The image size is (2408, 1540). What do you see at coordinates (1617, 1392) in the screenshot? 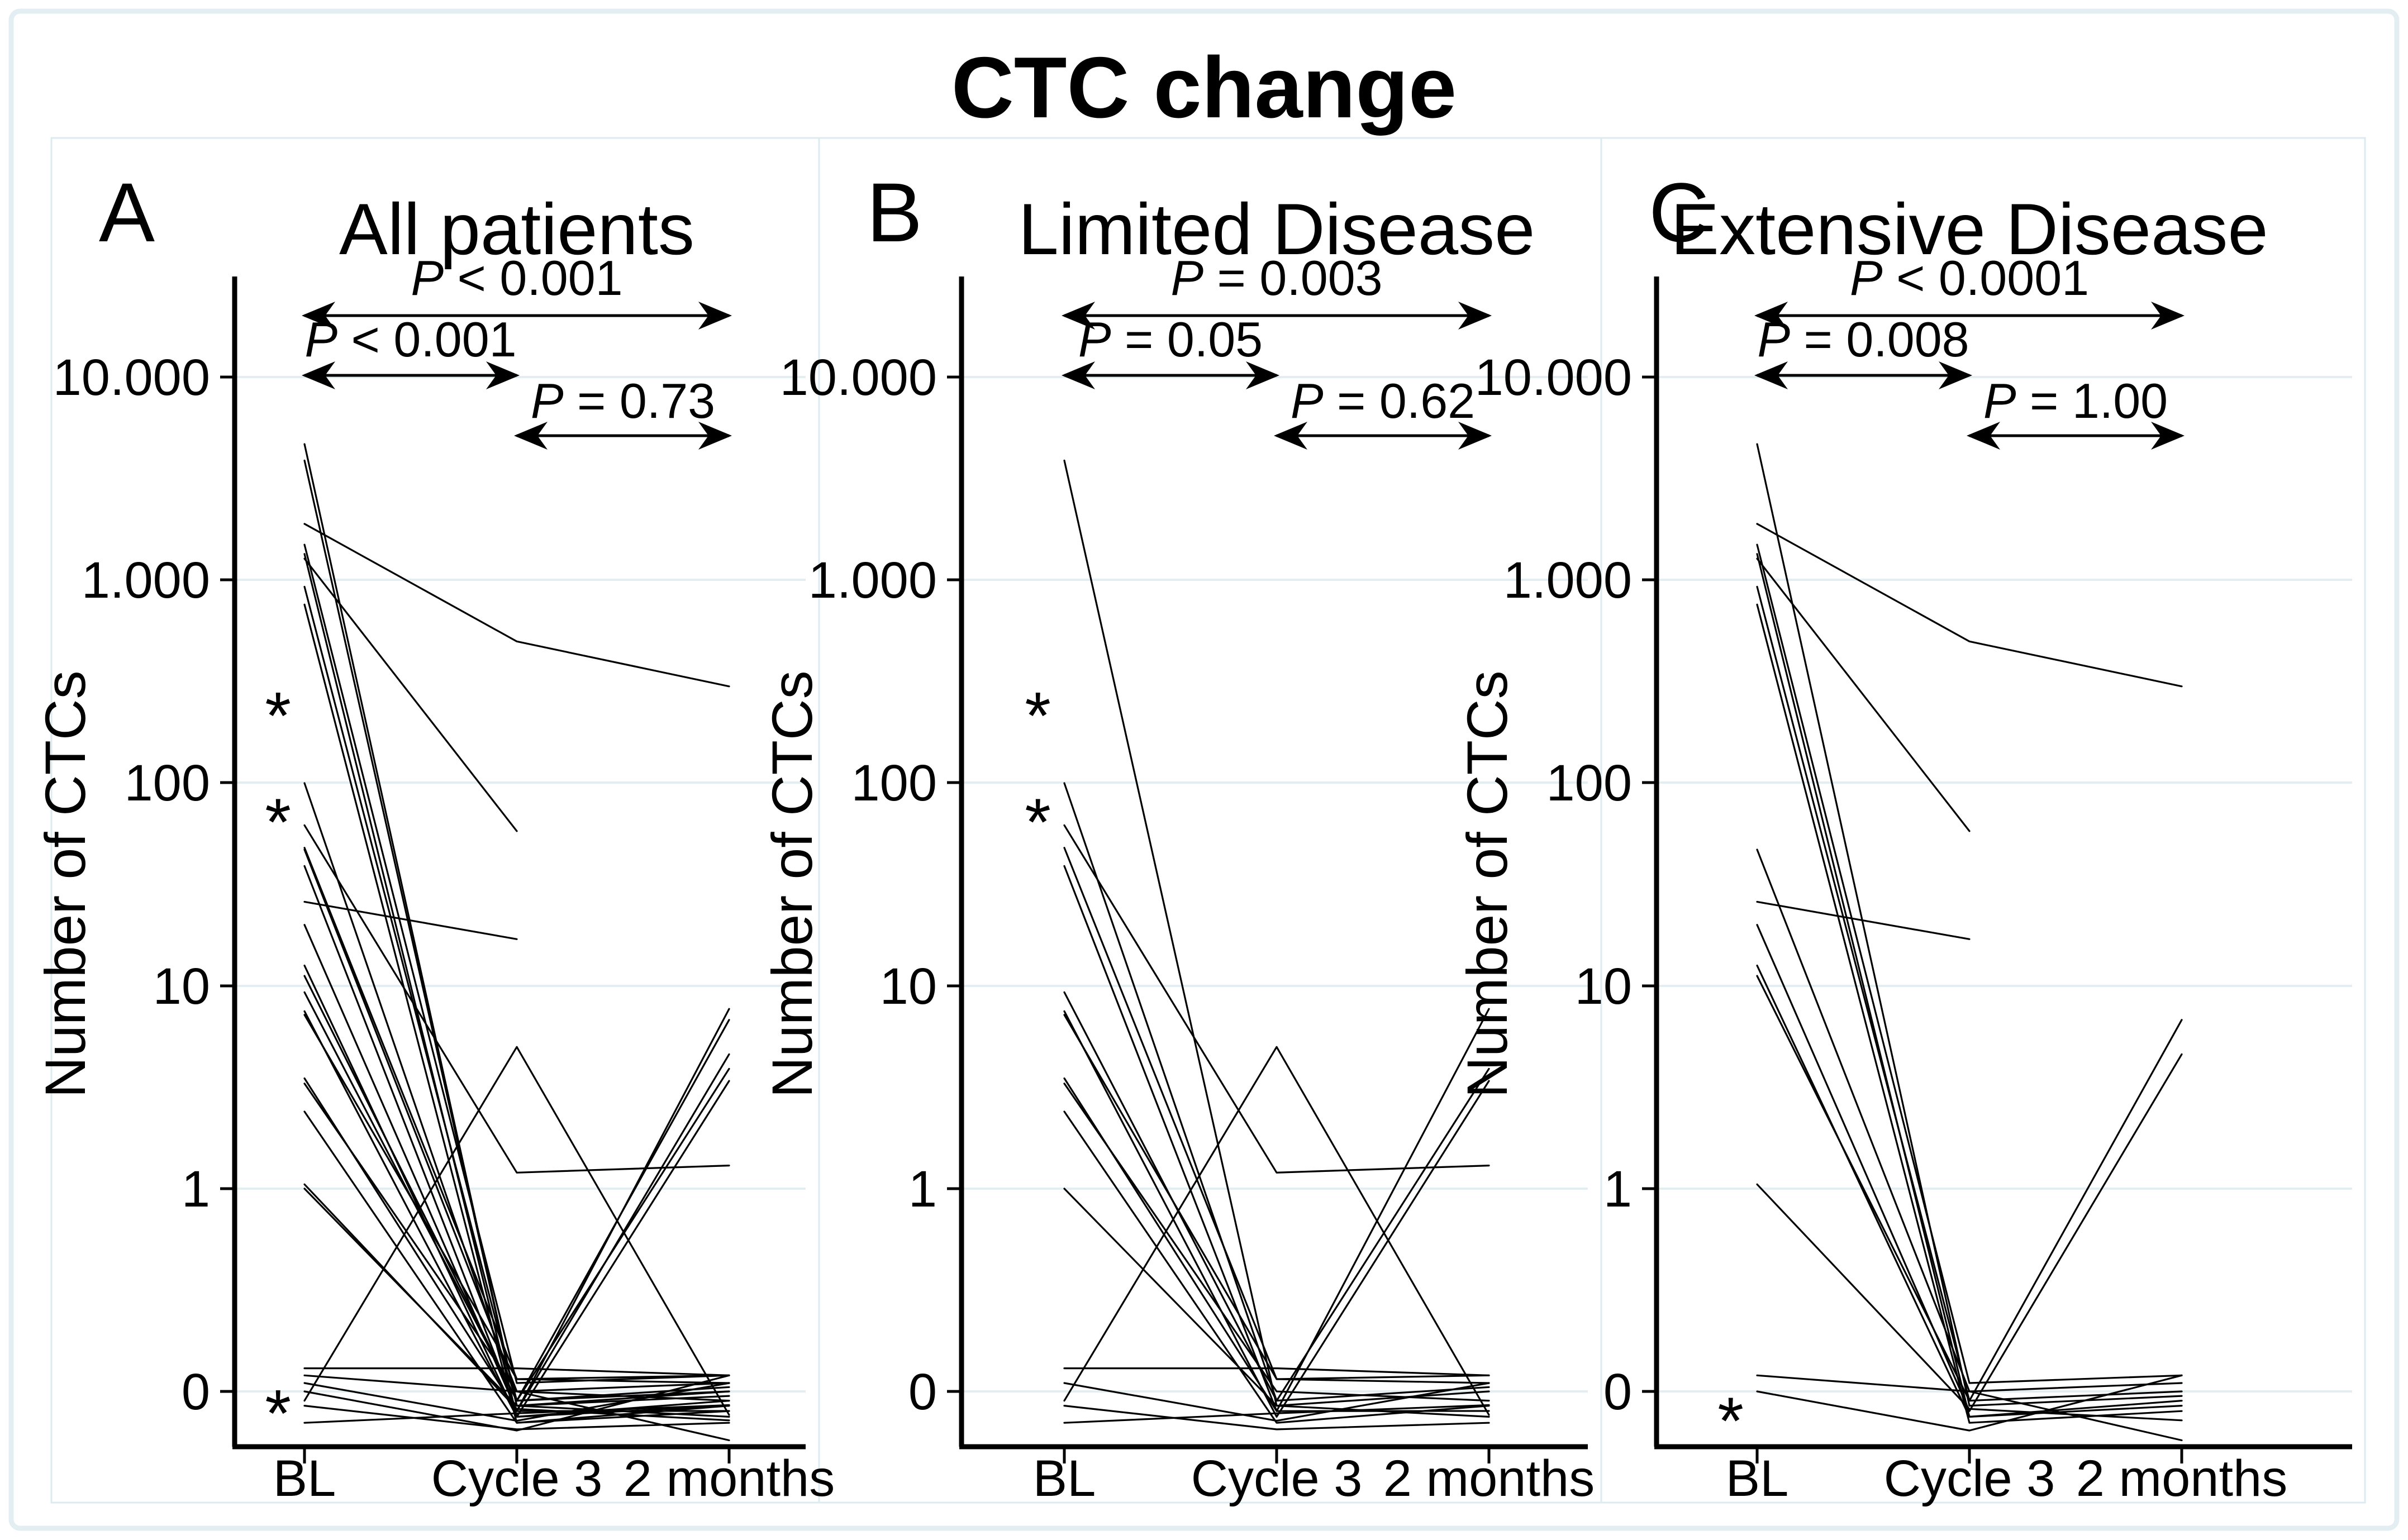
I see `panel-c-ytick-label: 0` at bounding box center [1617, 1392].